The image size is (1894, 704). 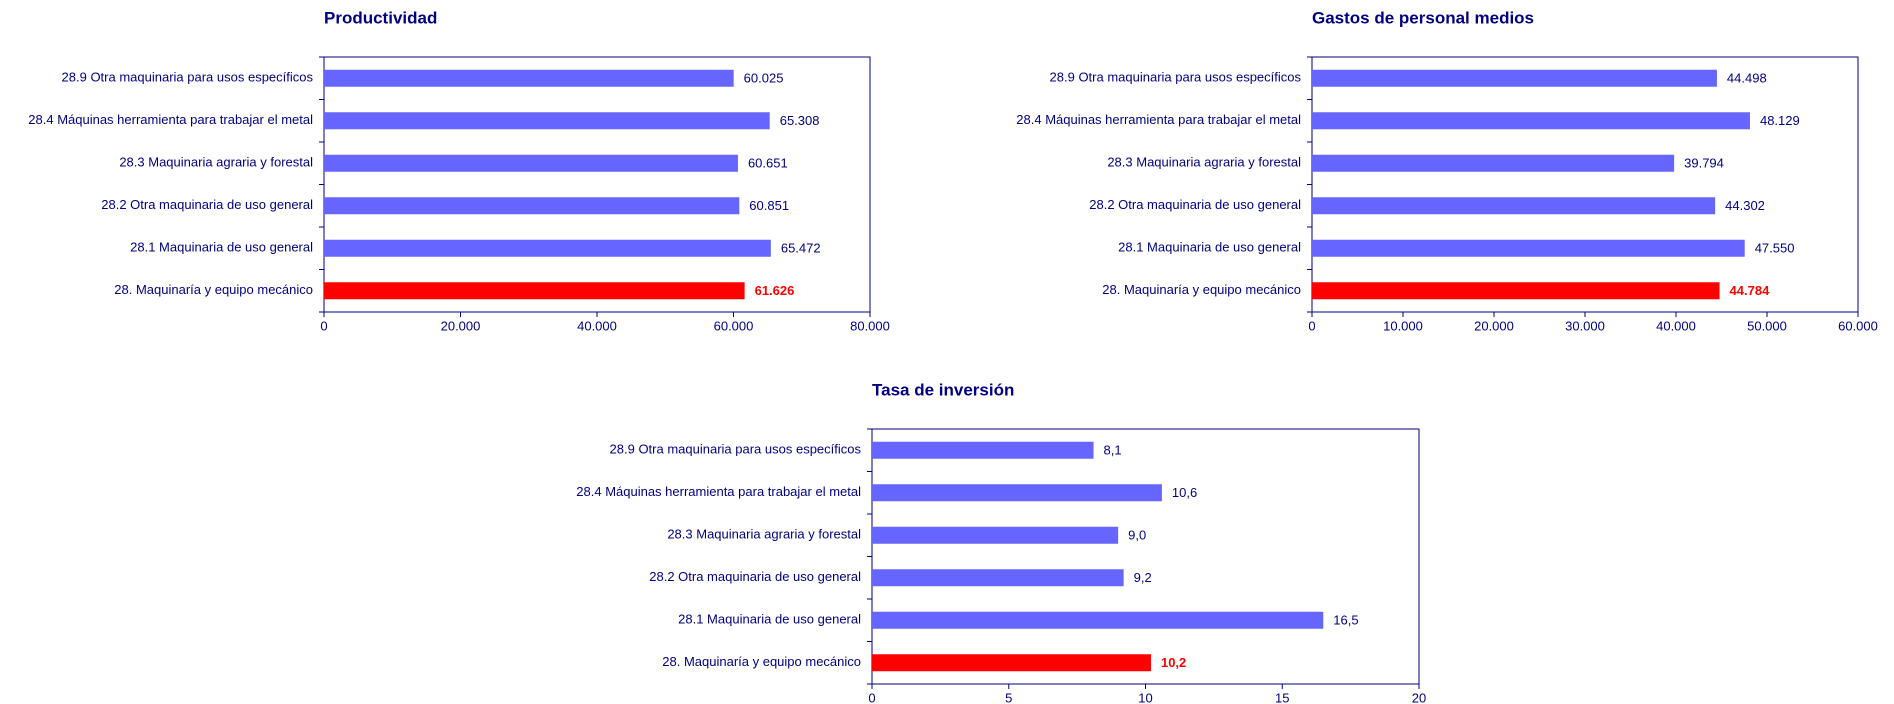 What do you see at coordinates (1419, 697) in the screenshot?
I see `x-tick-label: 20` at bounding box center [1419, 697].